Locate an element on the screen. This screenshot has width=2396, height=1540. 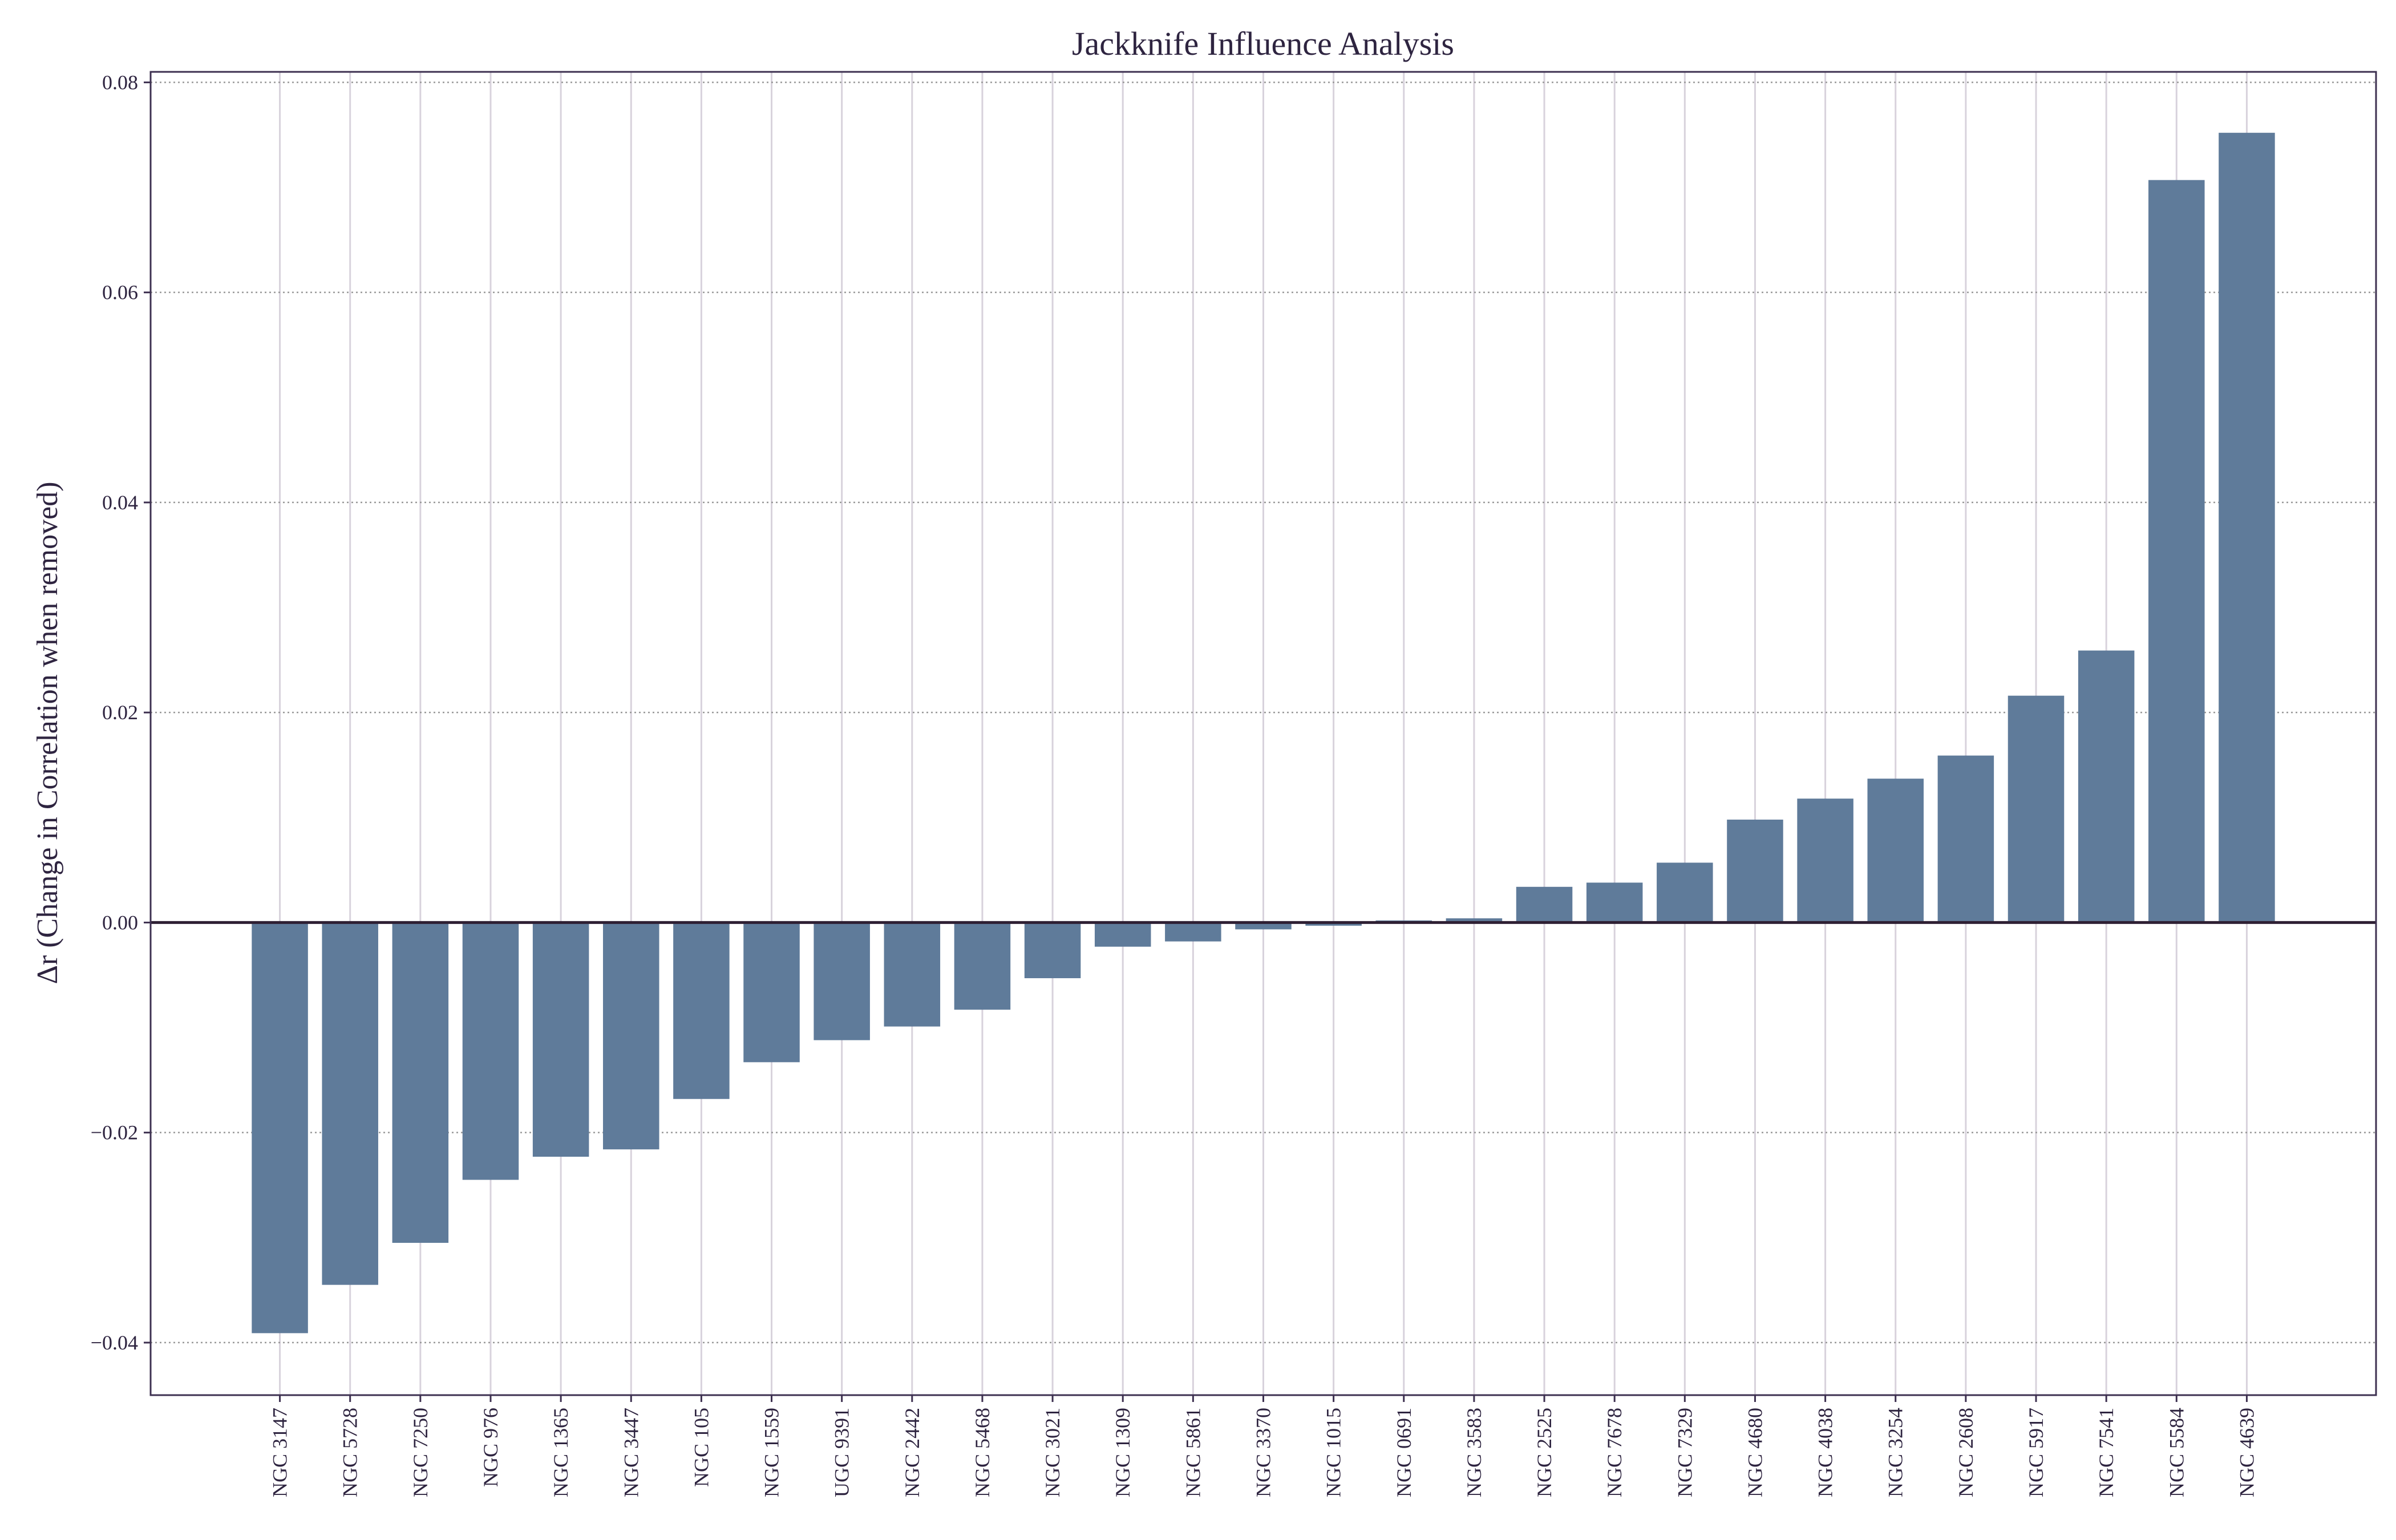
y-ticks: −0.04 −0.02 0.00 0.02 0.04 0.06 0.08 is located at coordinates (121, 712).